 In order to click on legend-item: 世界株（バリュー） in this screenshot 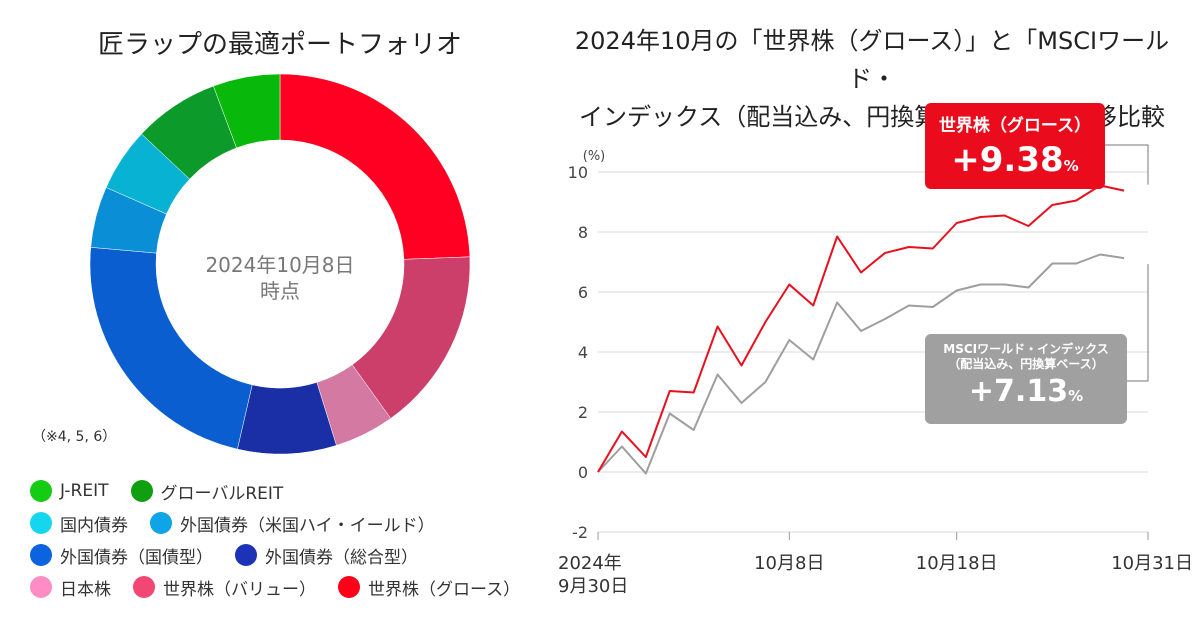, I will do `click(224, 587)`.